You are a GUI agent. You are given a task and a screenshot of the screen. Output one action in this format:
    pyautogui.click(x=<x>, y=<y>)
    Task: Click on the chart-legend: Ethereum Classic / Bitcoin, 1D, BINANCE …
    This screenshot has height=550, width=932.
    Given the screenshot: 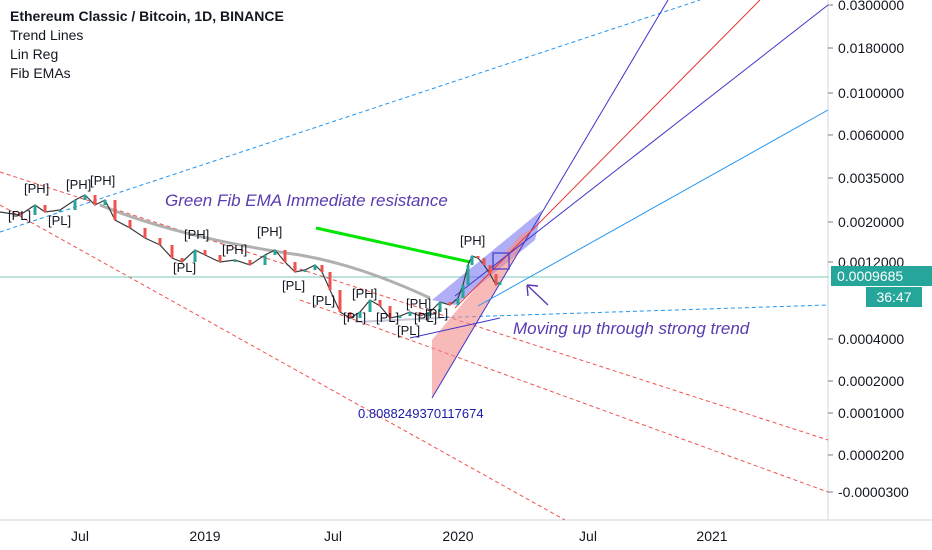 What is the action you would take?
    pyautogui.click(x=147, y=45)
    